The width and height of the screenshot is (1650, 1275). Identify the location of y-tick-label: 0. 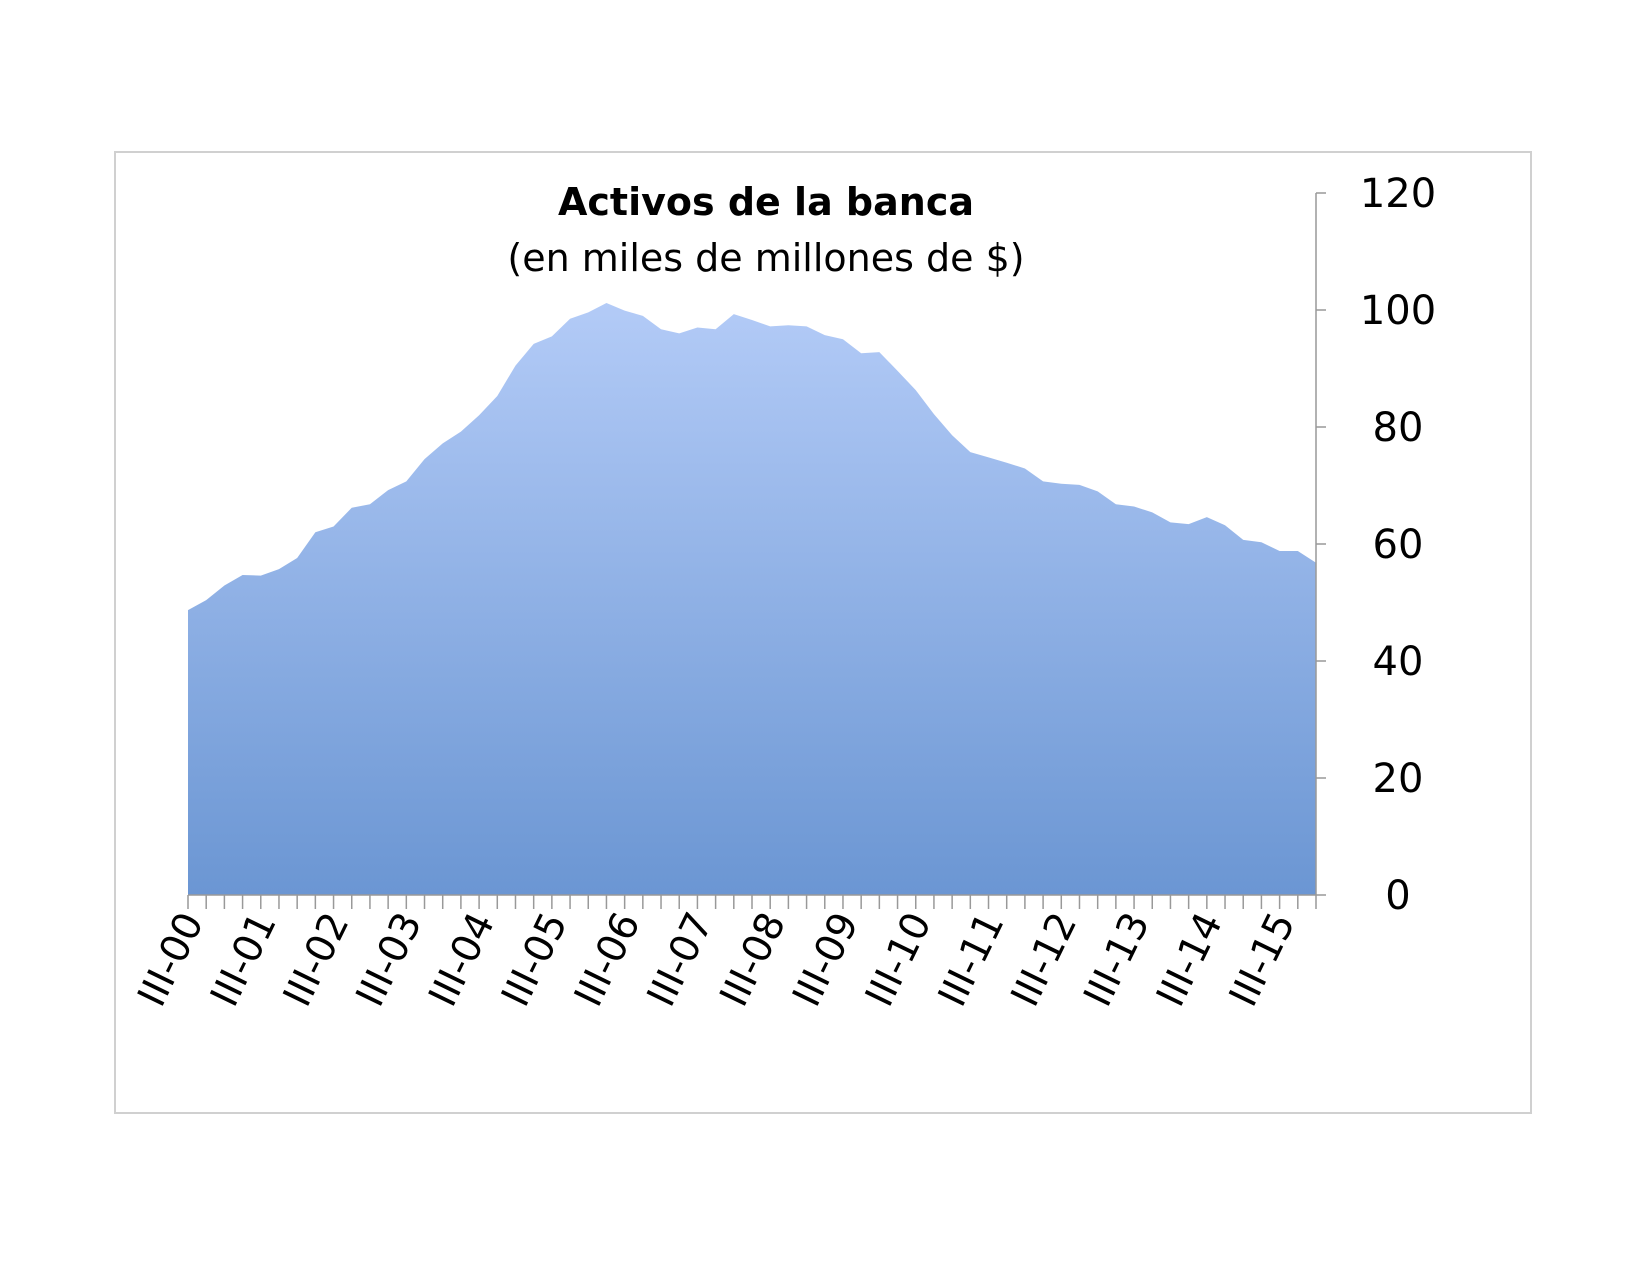
(1397, 896).